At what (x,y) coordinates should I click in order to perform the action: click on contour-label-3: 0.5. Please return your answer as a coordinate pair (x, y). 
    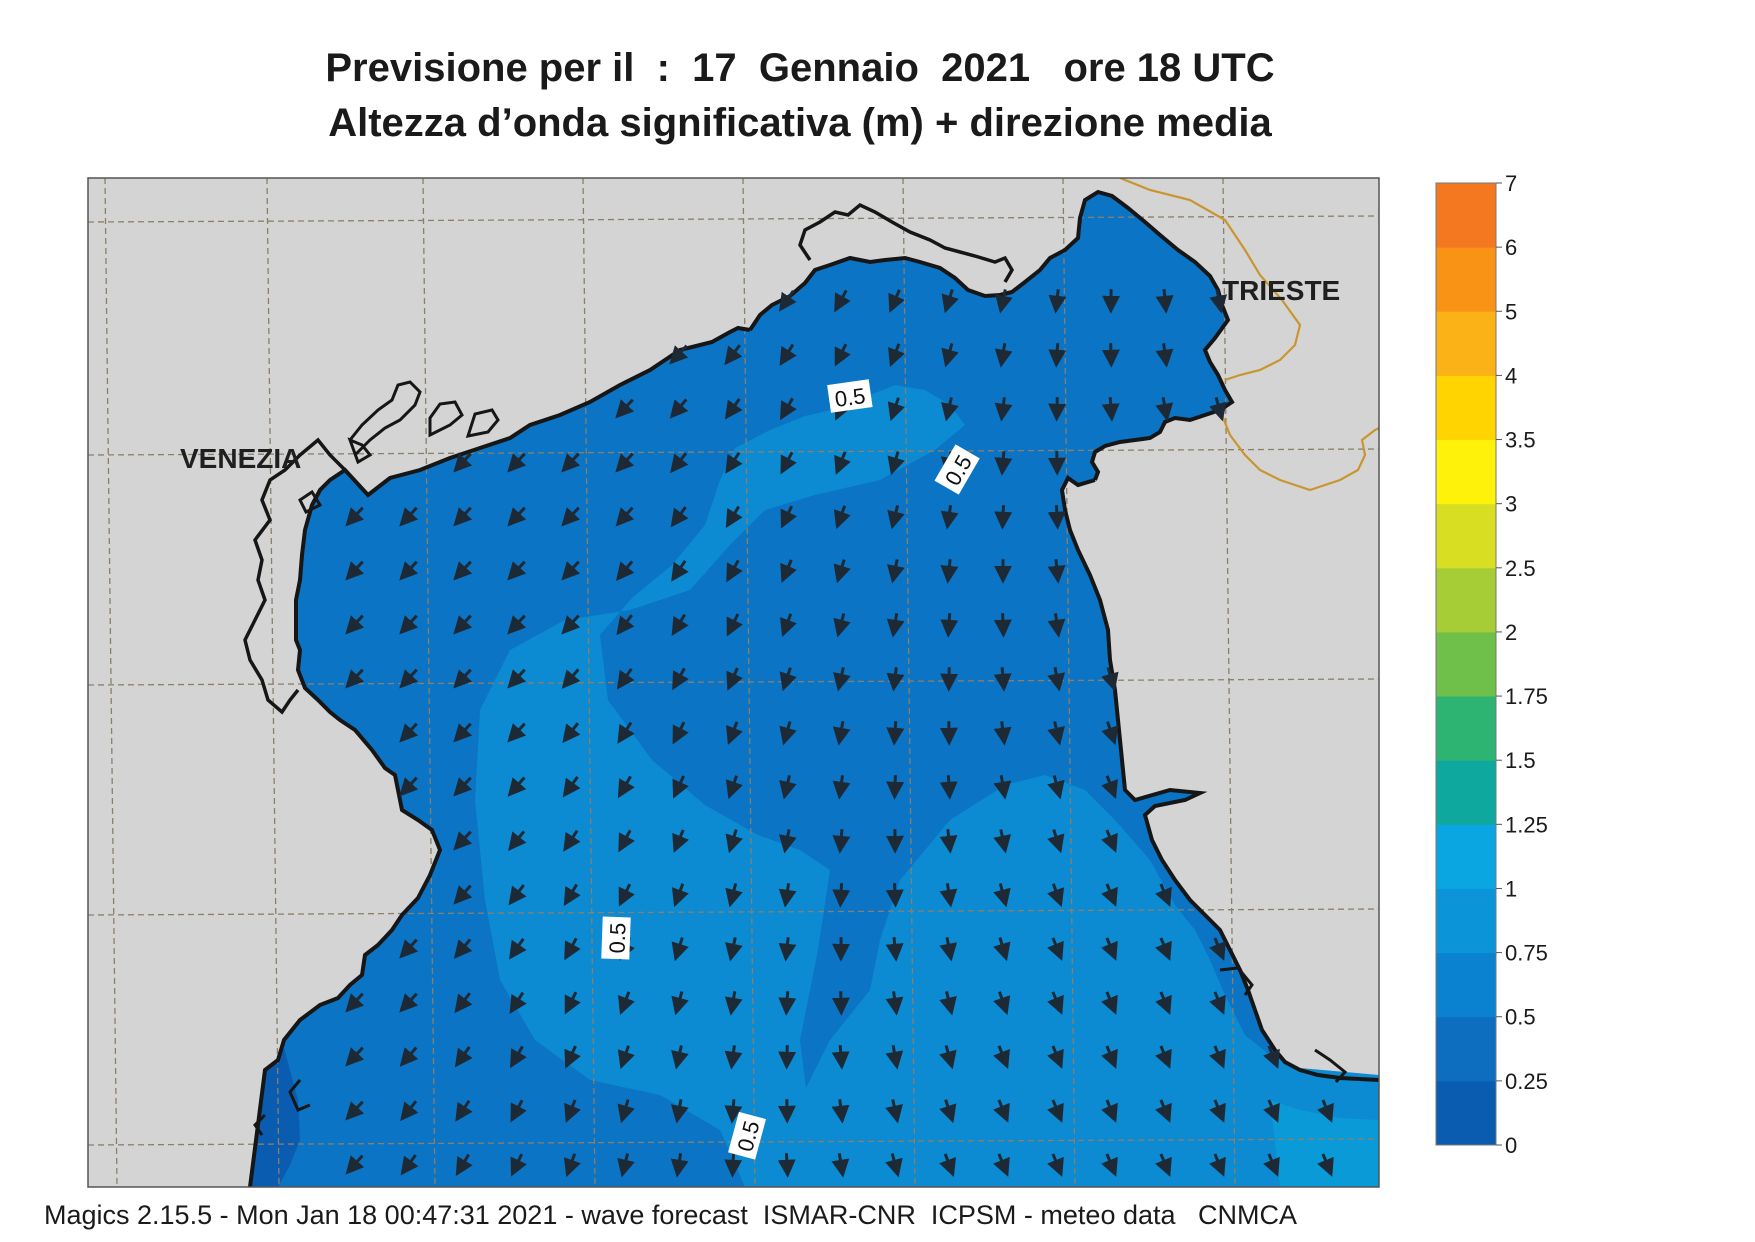
    Looking at the image, I should click on (616, 938).